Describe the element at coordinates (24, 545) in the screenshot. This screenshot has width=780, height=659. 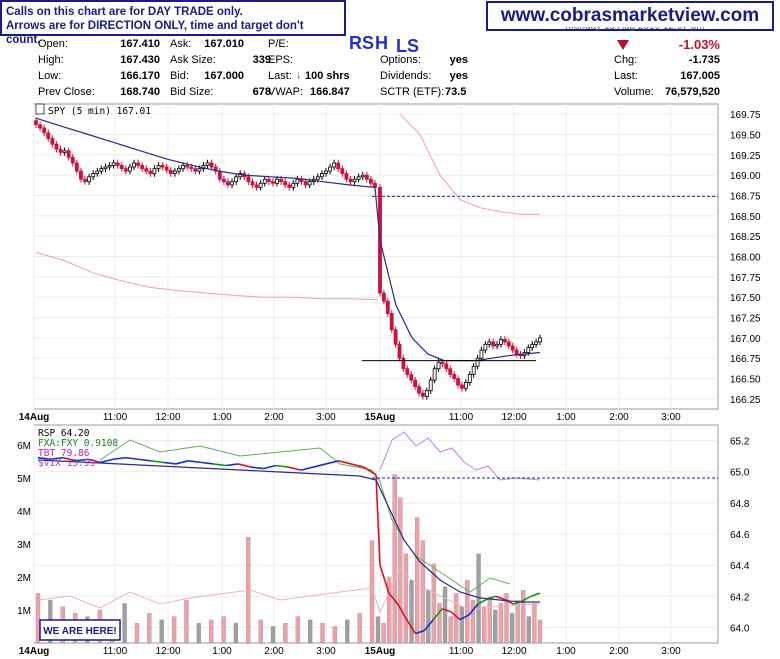
I see `lower-left-tick-label: 3M` at that location.